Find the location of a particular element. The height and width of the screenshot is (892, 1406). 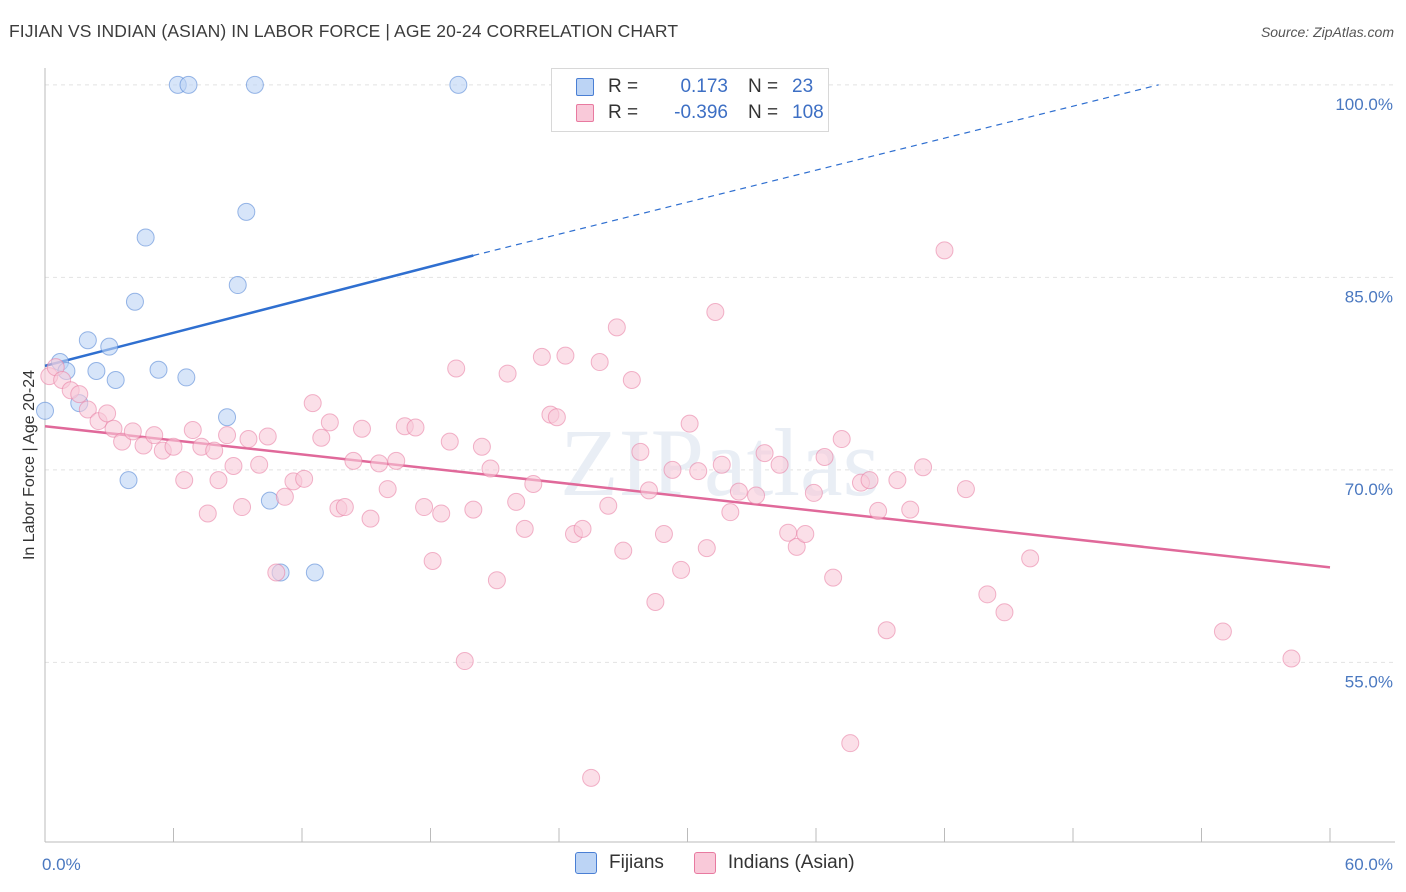

indians-trend-line is located at coordinates (687, 496).